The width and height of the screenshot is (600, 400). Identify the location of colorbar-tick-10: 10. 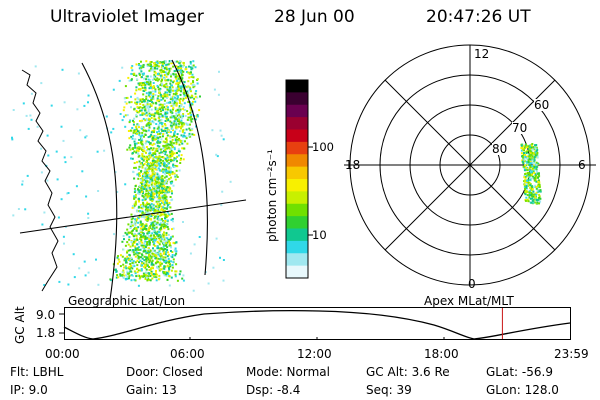
(319, 235).